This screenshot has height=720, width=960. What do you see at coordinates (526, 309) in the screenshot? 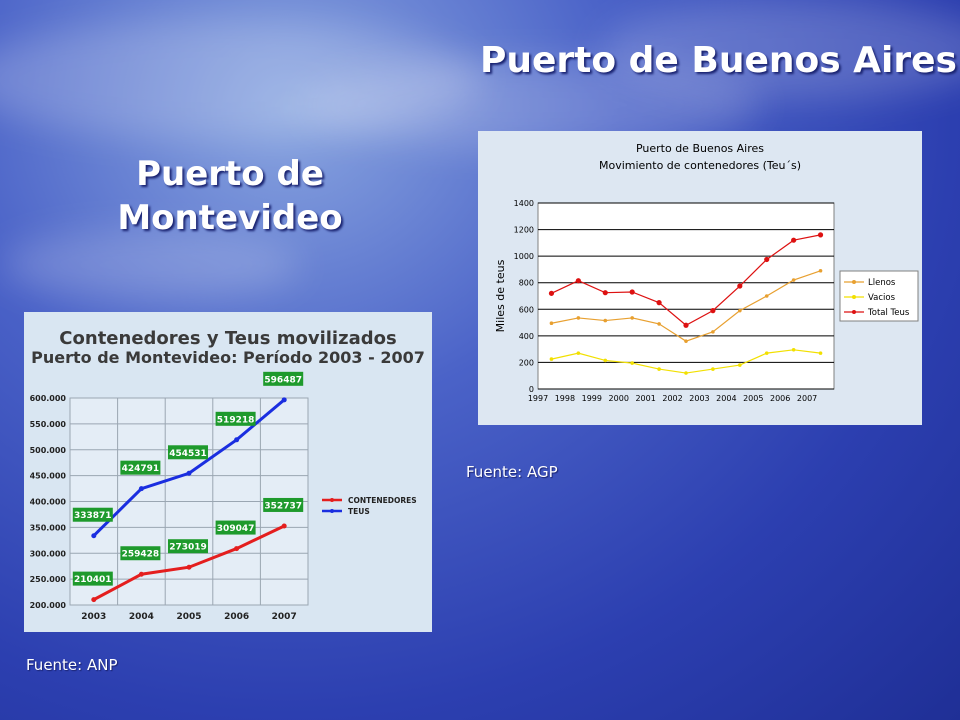
I see `y-tick-label: 600` at bounding box center [526, 309].